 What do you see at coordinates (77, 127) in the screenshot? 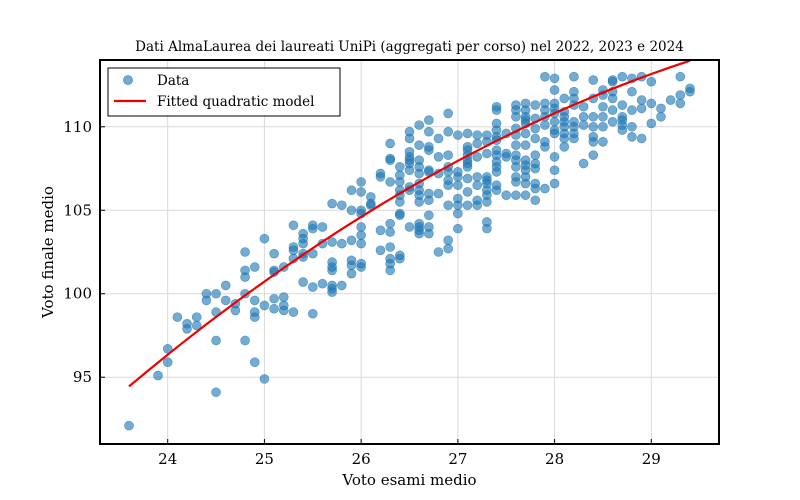
I see `y-tick-label: 110` at bounding box center [77, 127].